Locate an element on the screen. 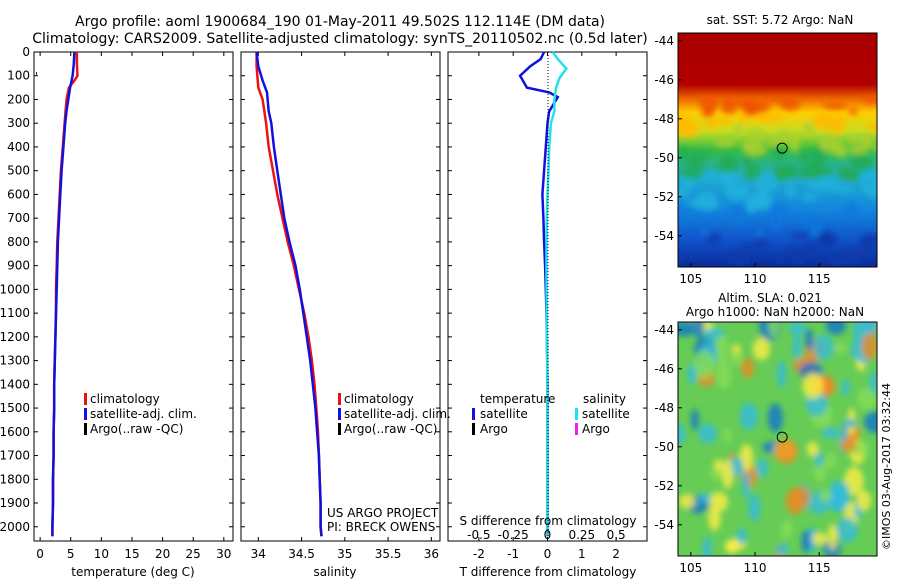 Image resolution: width=900 pixels, height=580 pixels. sst-map-texture is located at coordinates (777, 180).